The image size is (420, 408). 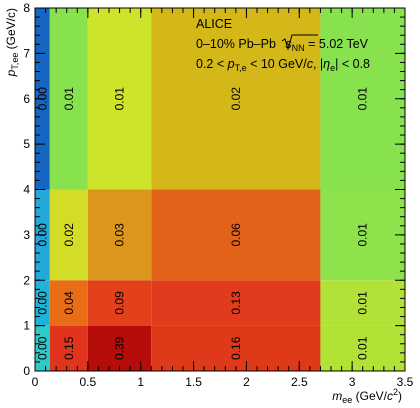 I want to click on x-tick-label: 2.5, so click(x=299, y=382).